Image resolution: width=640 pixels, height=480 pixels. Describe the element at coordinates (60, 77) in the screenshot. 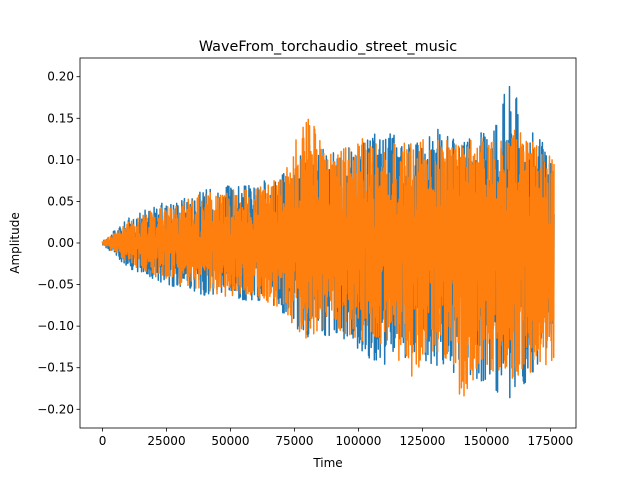

I see `y-tick-label: 0.20` at that location.